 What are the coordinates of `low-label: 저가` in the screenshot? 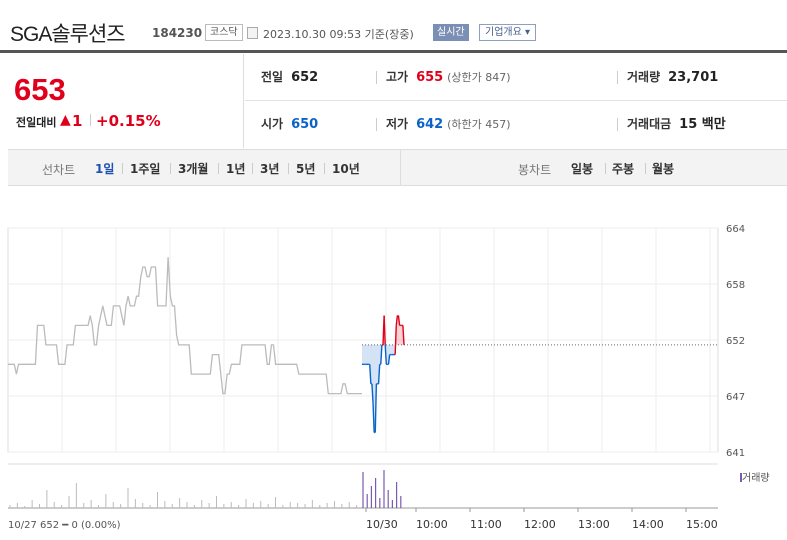 It's located at (397, 124).